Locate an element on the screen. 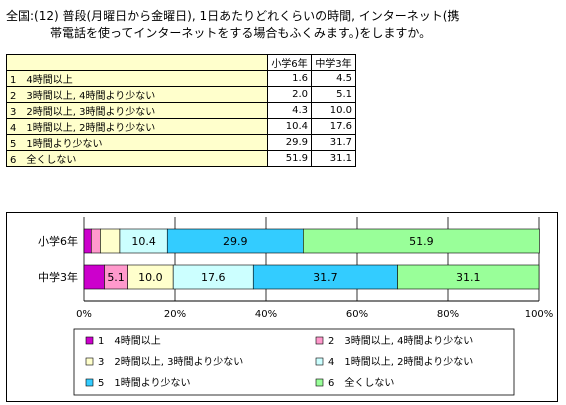 This screenshot has height=405, width=566. row-value: 5.1 is located at coordinates (333, 94).